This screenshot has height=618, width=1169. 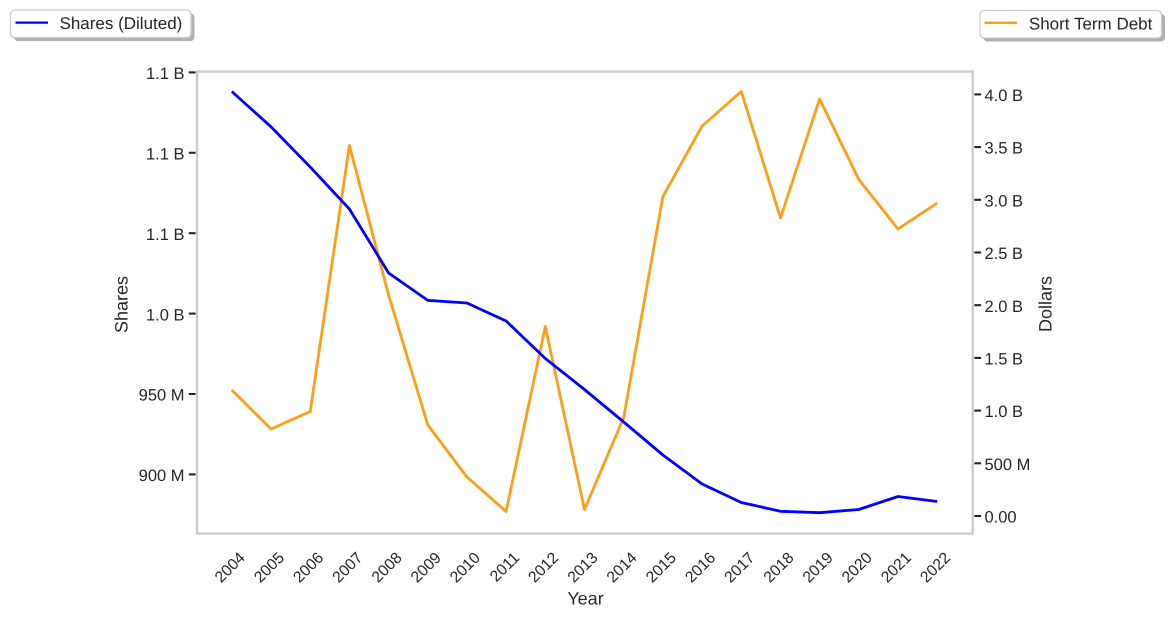 What do you see at coordinates (162, 476) in the screenshot?
I see `svg-text: 900 M` at bounding box center [162, 476].